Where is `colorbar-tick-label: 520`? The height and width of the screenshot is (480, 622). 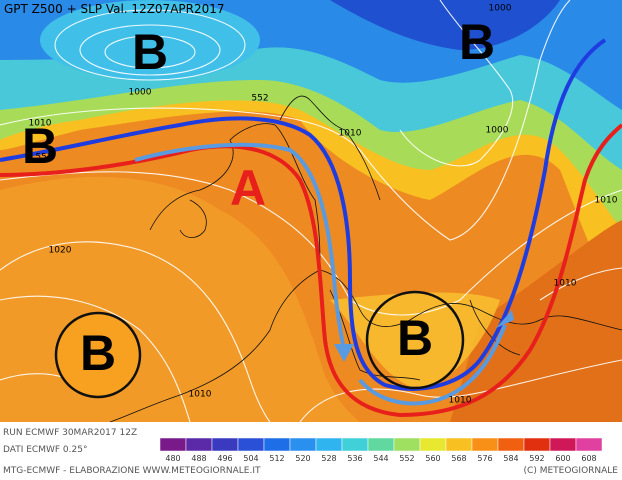
colorbar-tick-label: 520 is located at coordinates (302, 458).